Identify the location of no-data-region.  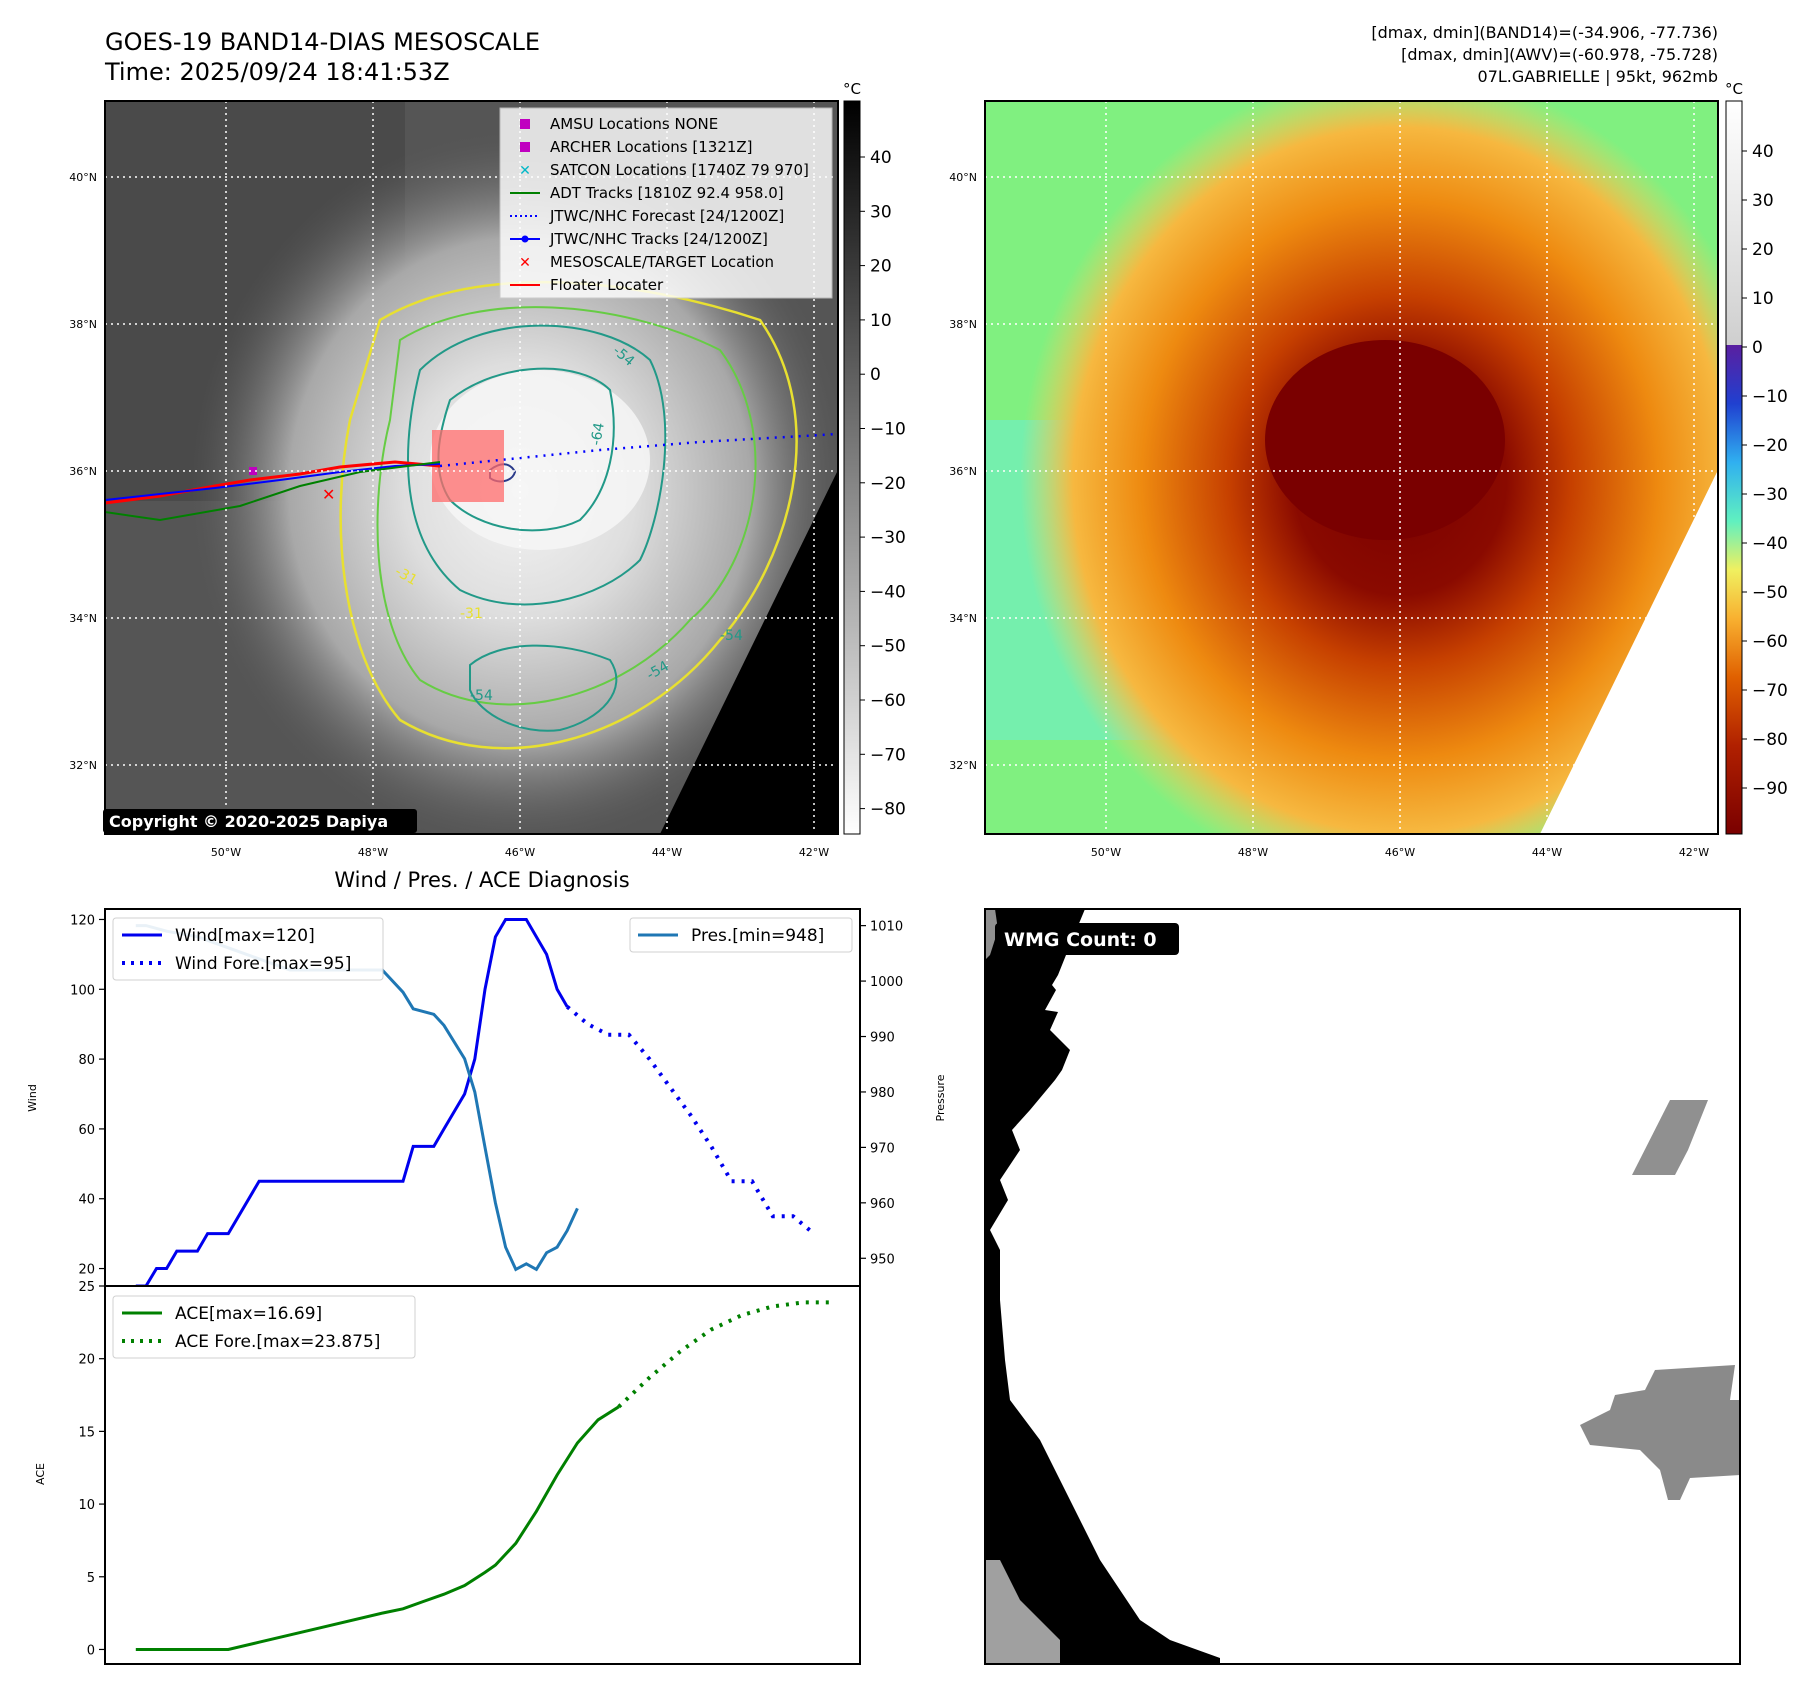
(749, 652).